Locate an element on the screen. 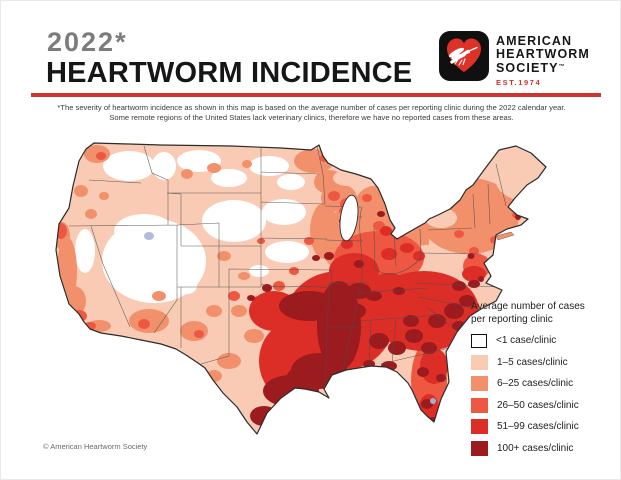 The width and height of the screenshot is (621, 480). american-heartworm-society-logo: AMERICAN HEARTWORM SOCIETY™ EST.1974 is located at coordinates (514, 60).